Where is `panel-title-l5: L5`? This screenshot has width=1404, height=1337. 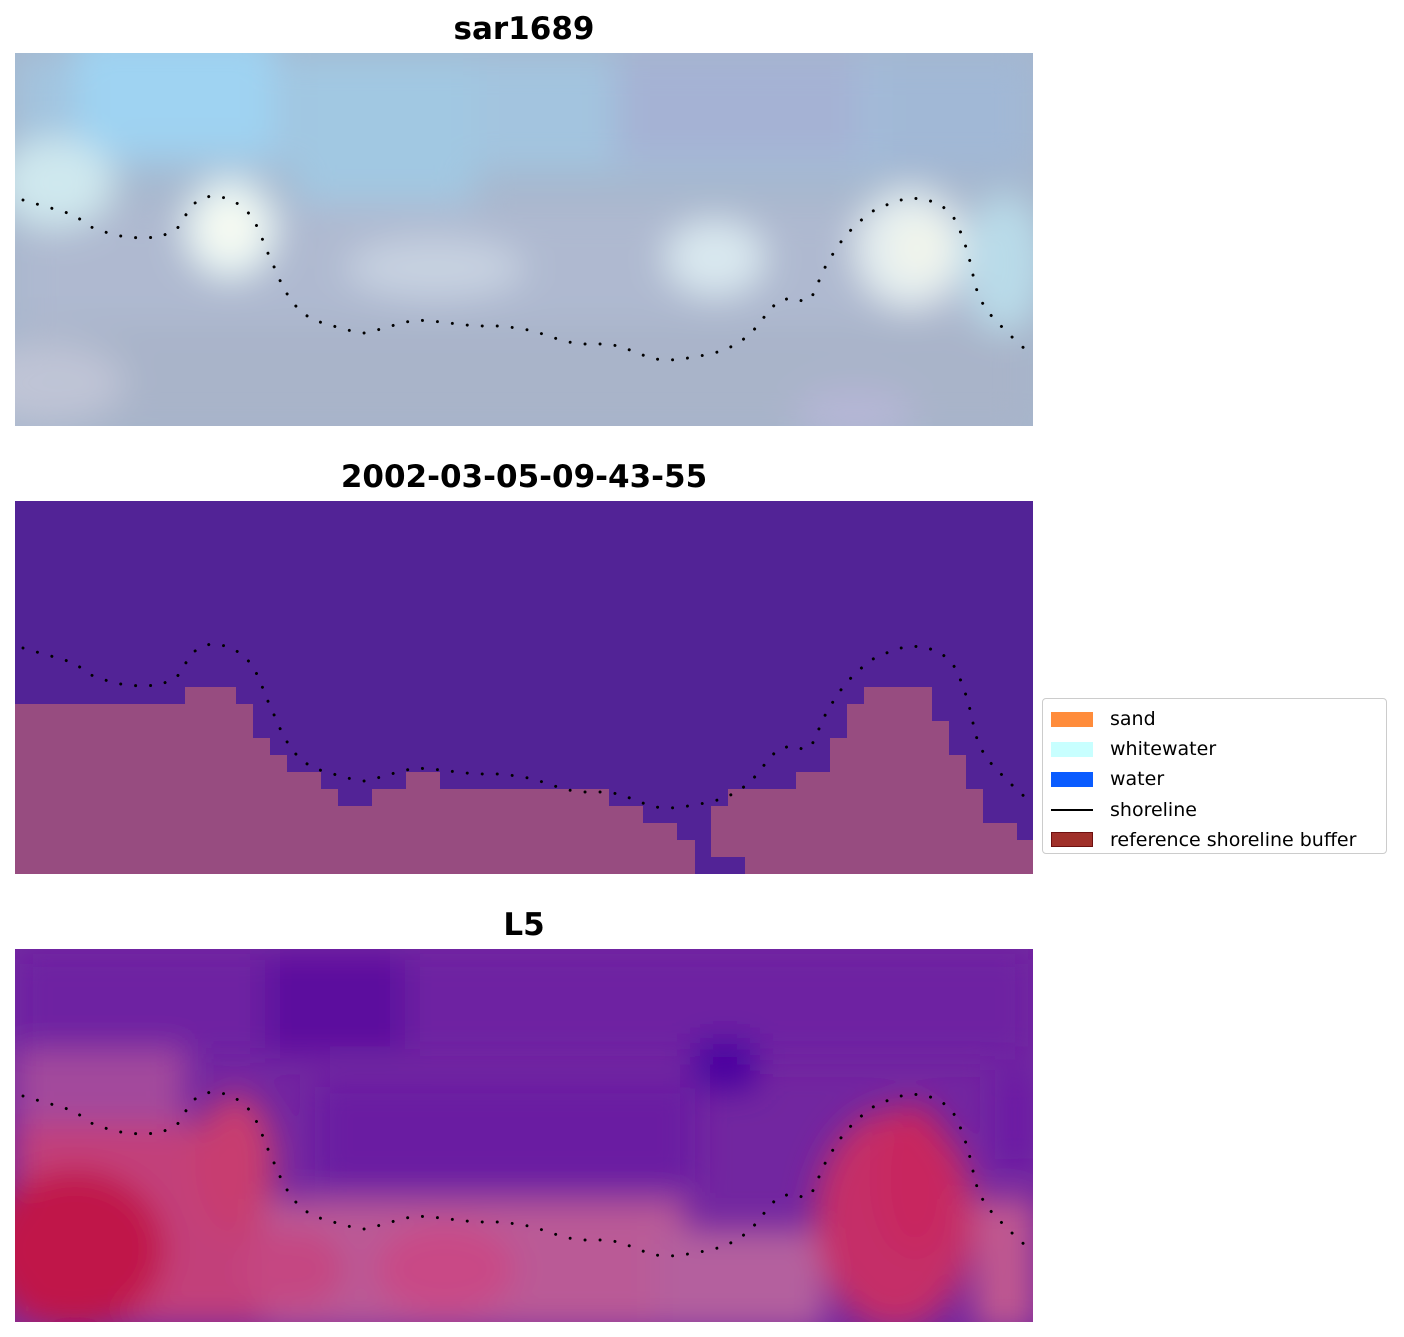 panel-title-l5: L5 is located at coordinates (524, 925).